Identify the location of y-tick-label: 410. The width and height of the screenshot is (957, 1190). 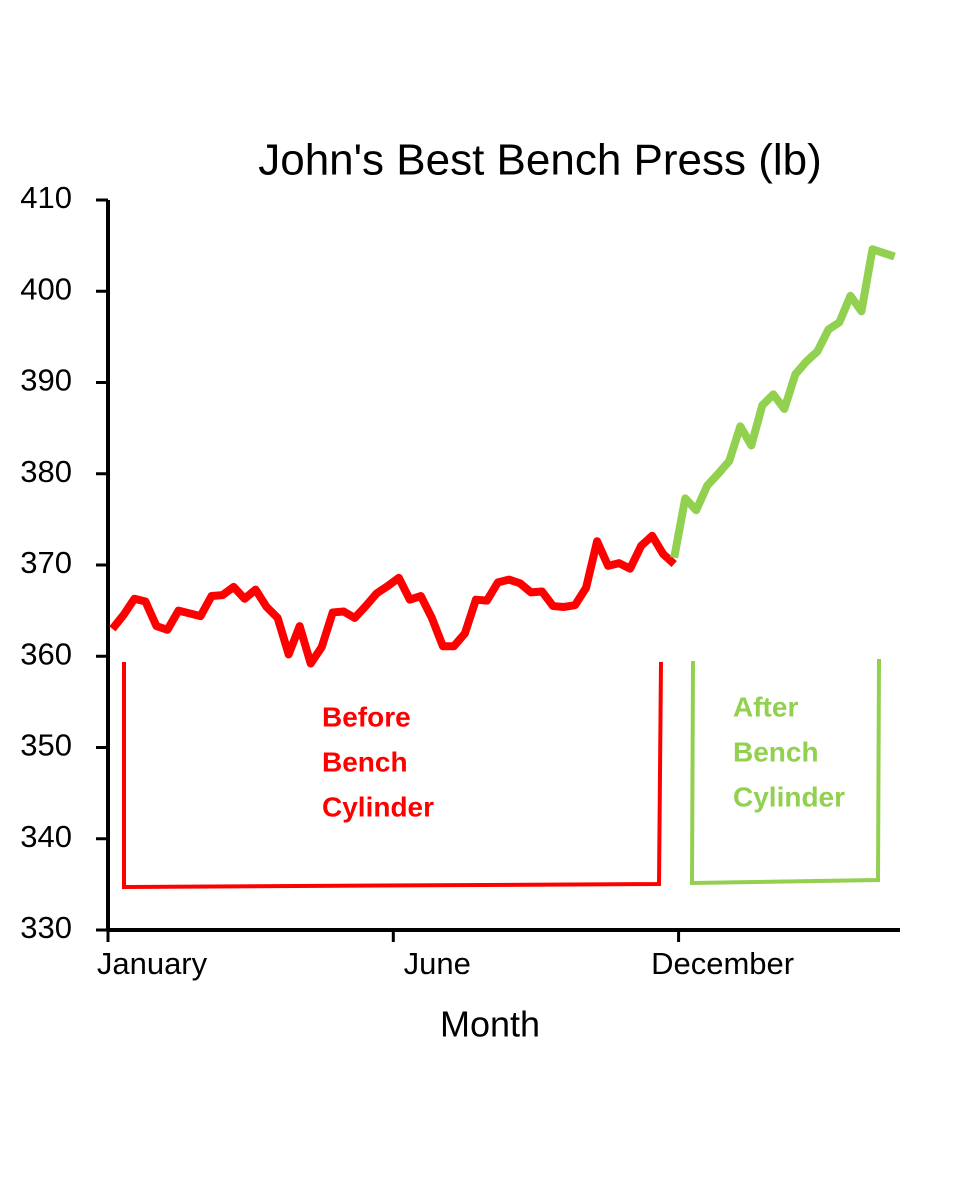
(46, 197).